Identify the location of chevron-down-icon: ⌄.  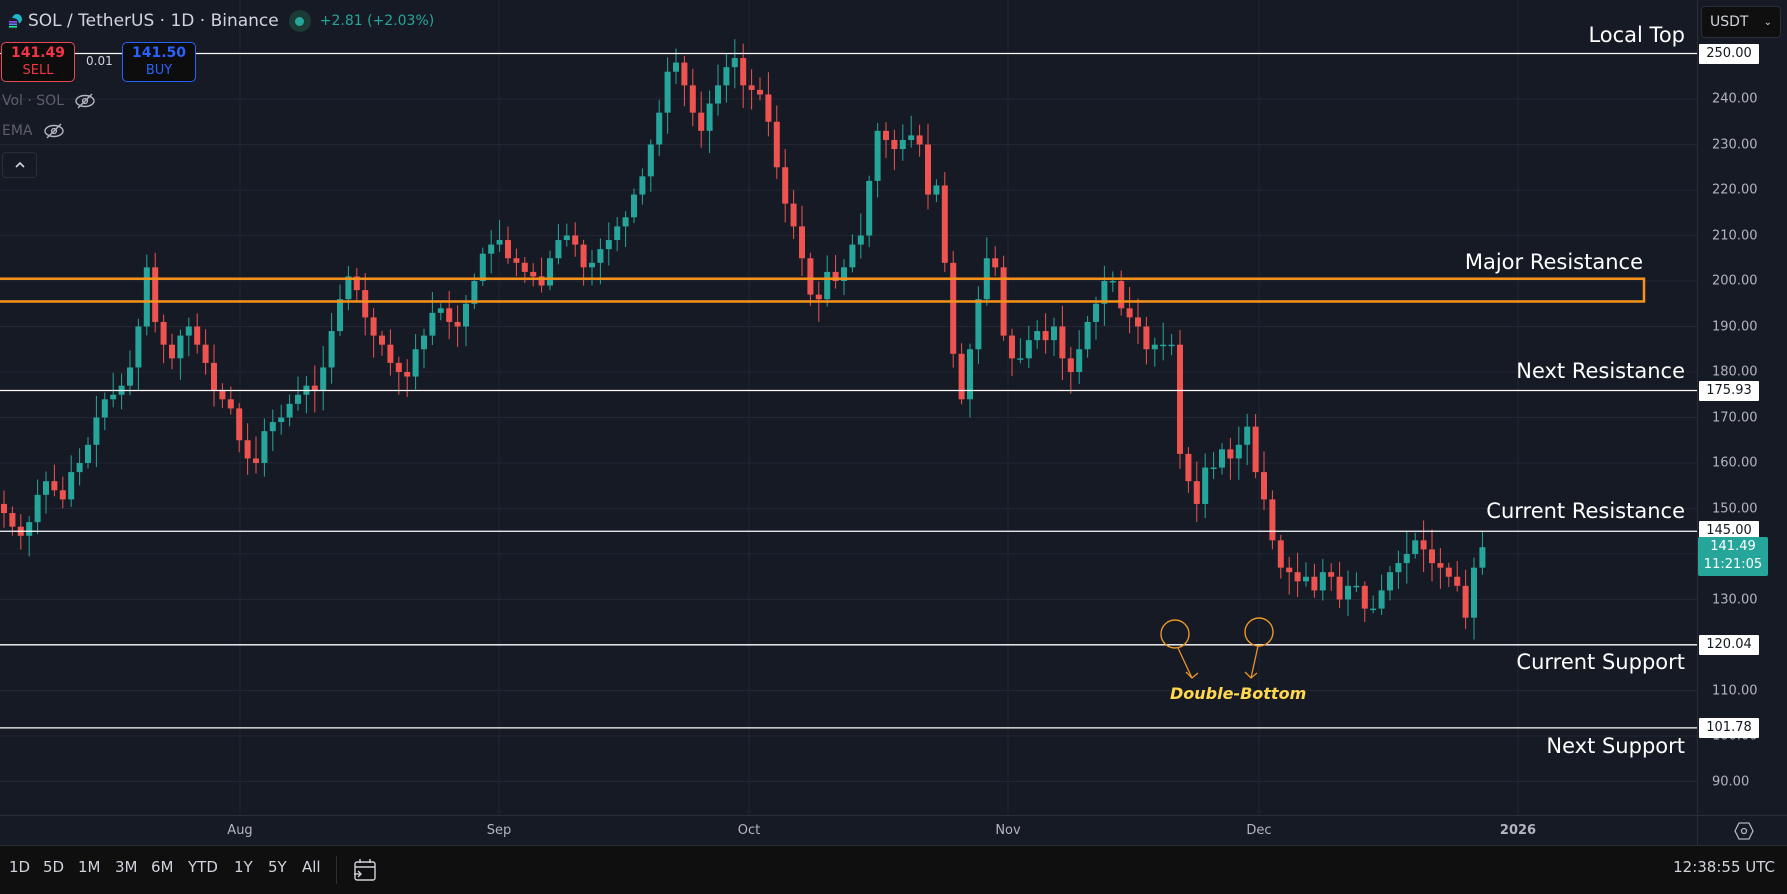
(1767, 22).